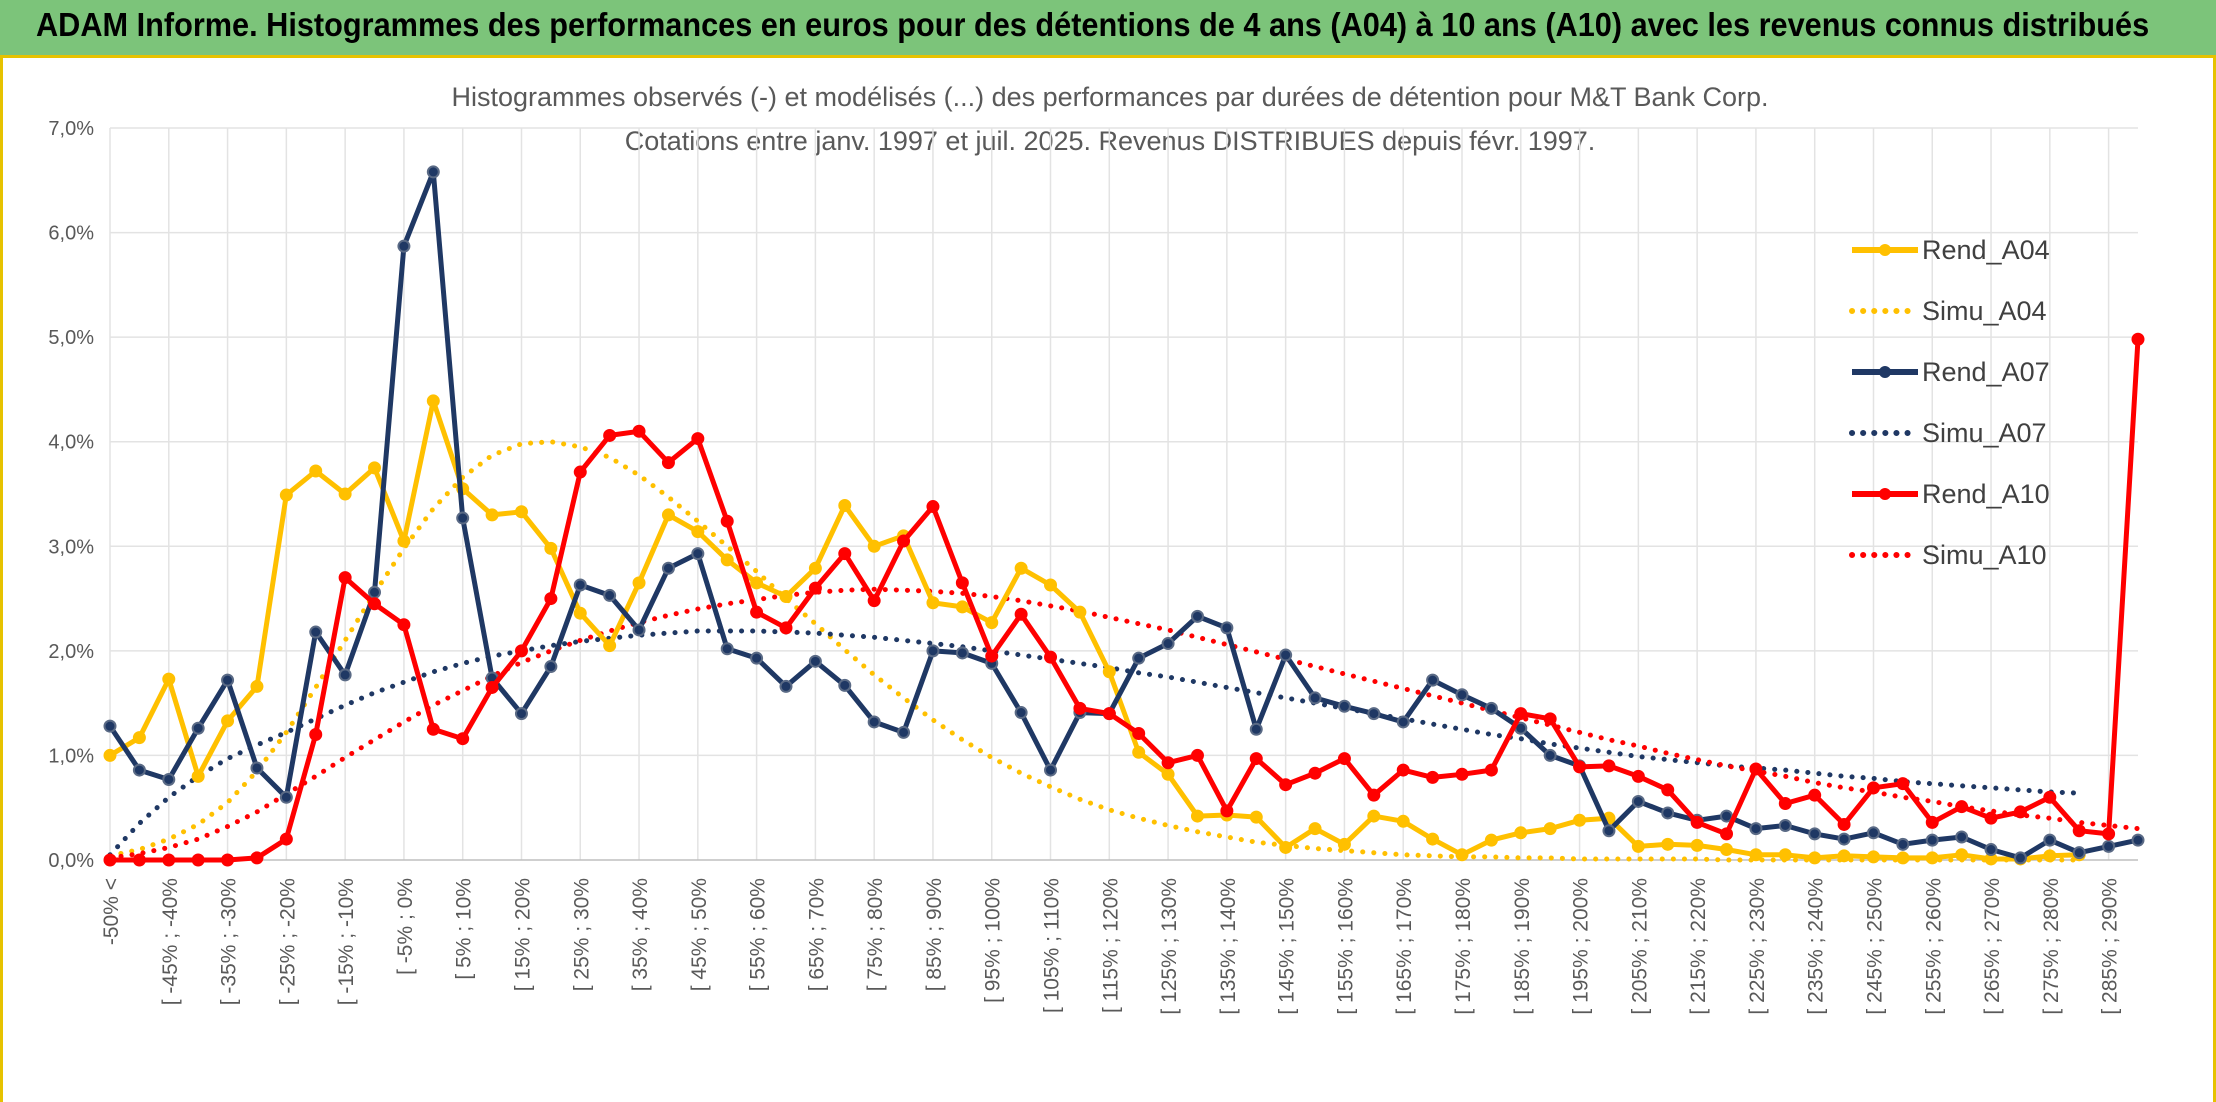 The image size is (2216, 1102). Describe the element at coordinates (1581, 946) in the screenshot. I see `x-tick-label: [ 195% ; 200%` at that location.